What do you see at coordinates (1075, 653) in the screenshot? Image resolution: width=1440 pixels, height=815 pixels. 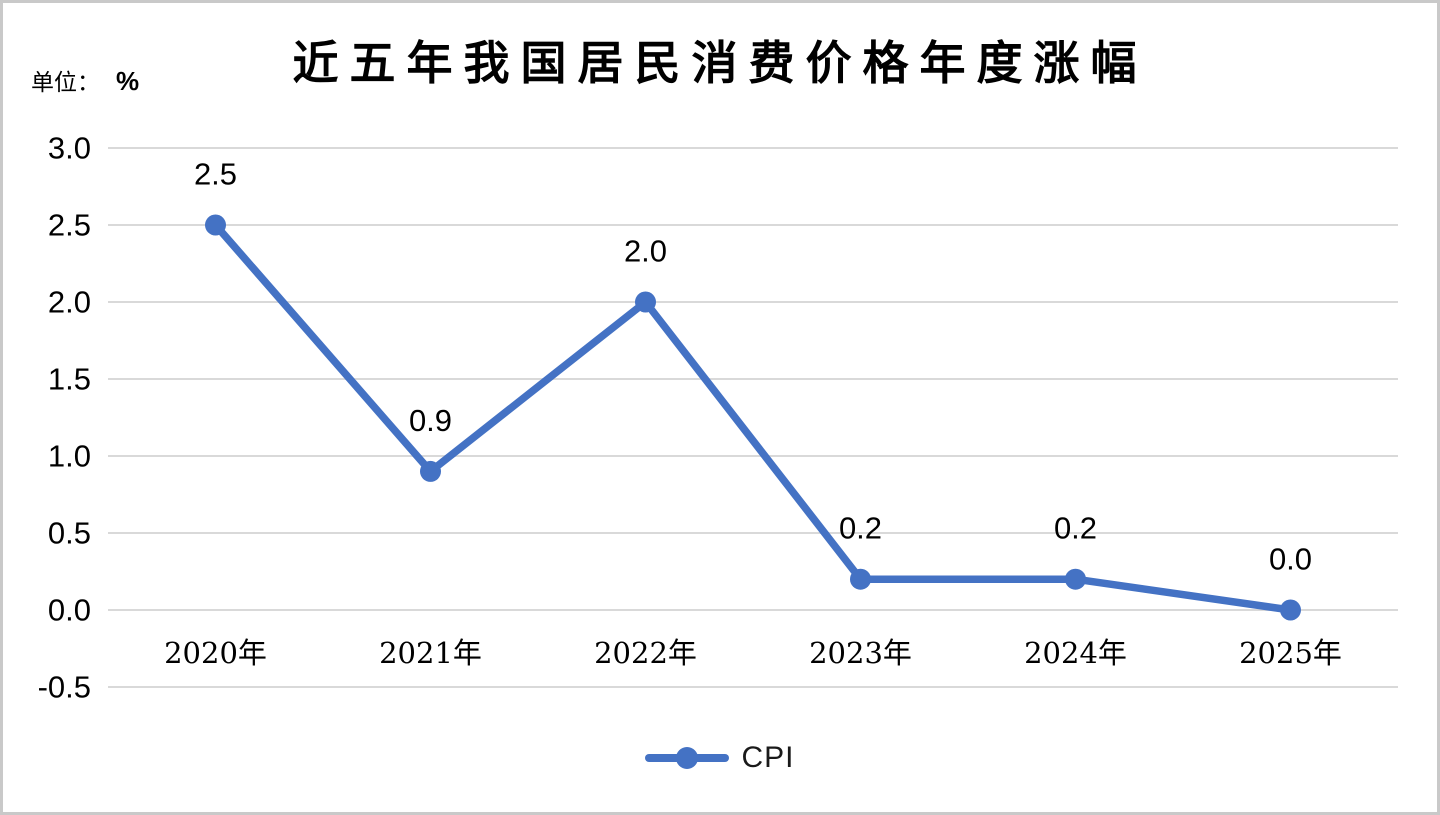 I see `x-axis-label: 2024年` at bounding box center [1075, 653].